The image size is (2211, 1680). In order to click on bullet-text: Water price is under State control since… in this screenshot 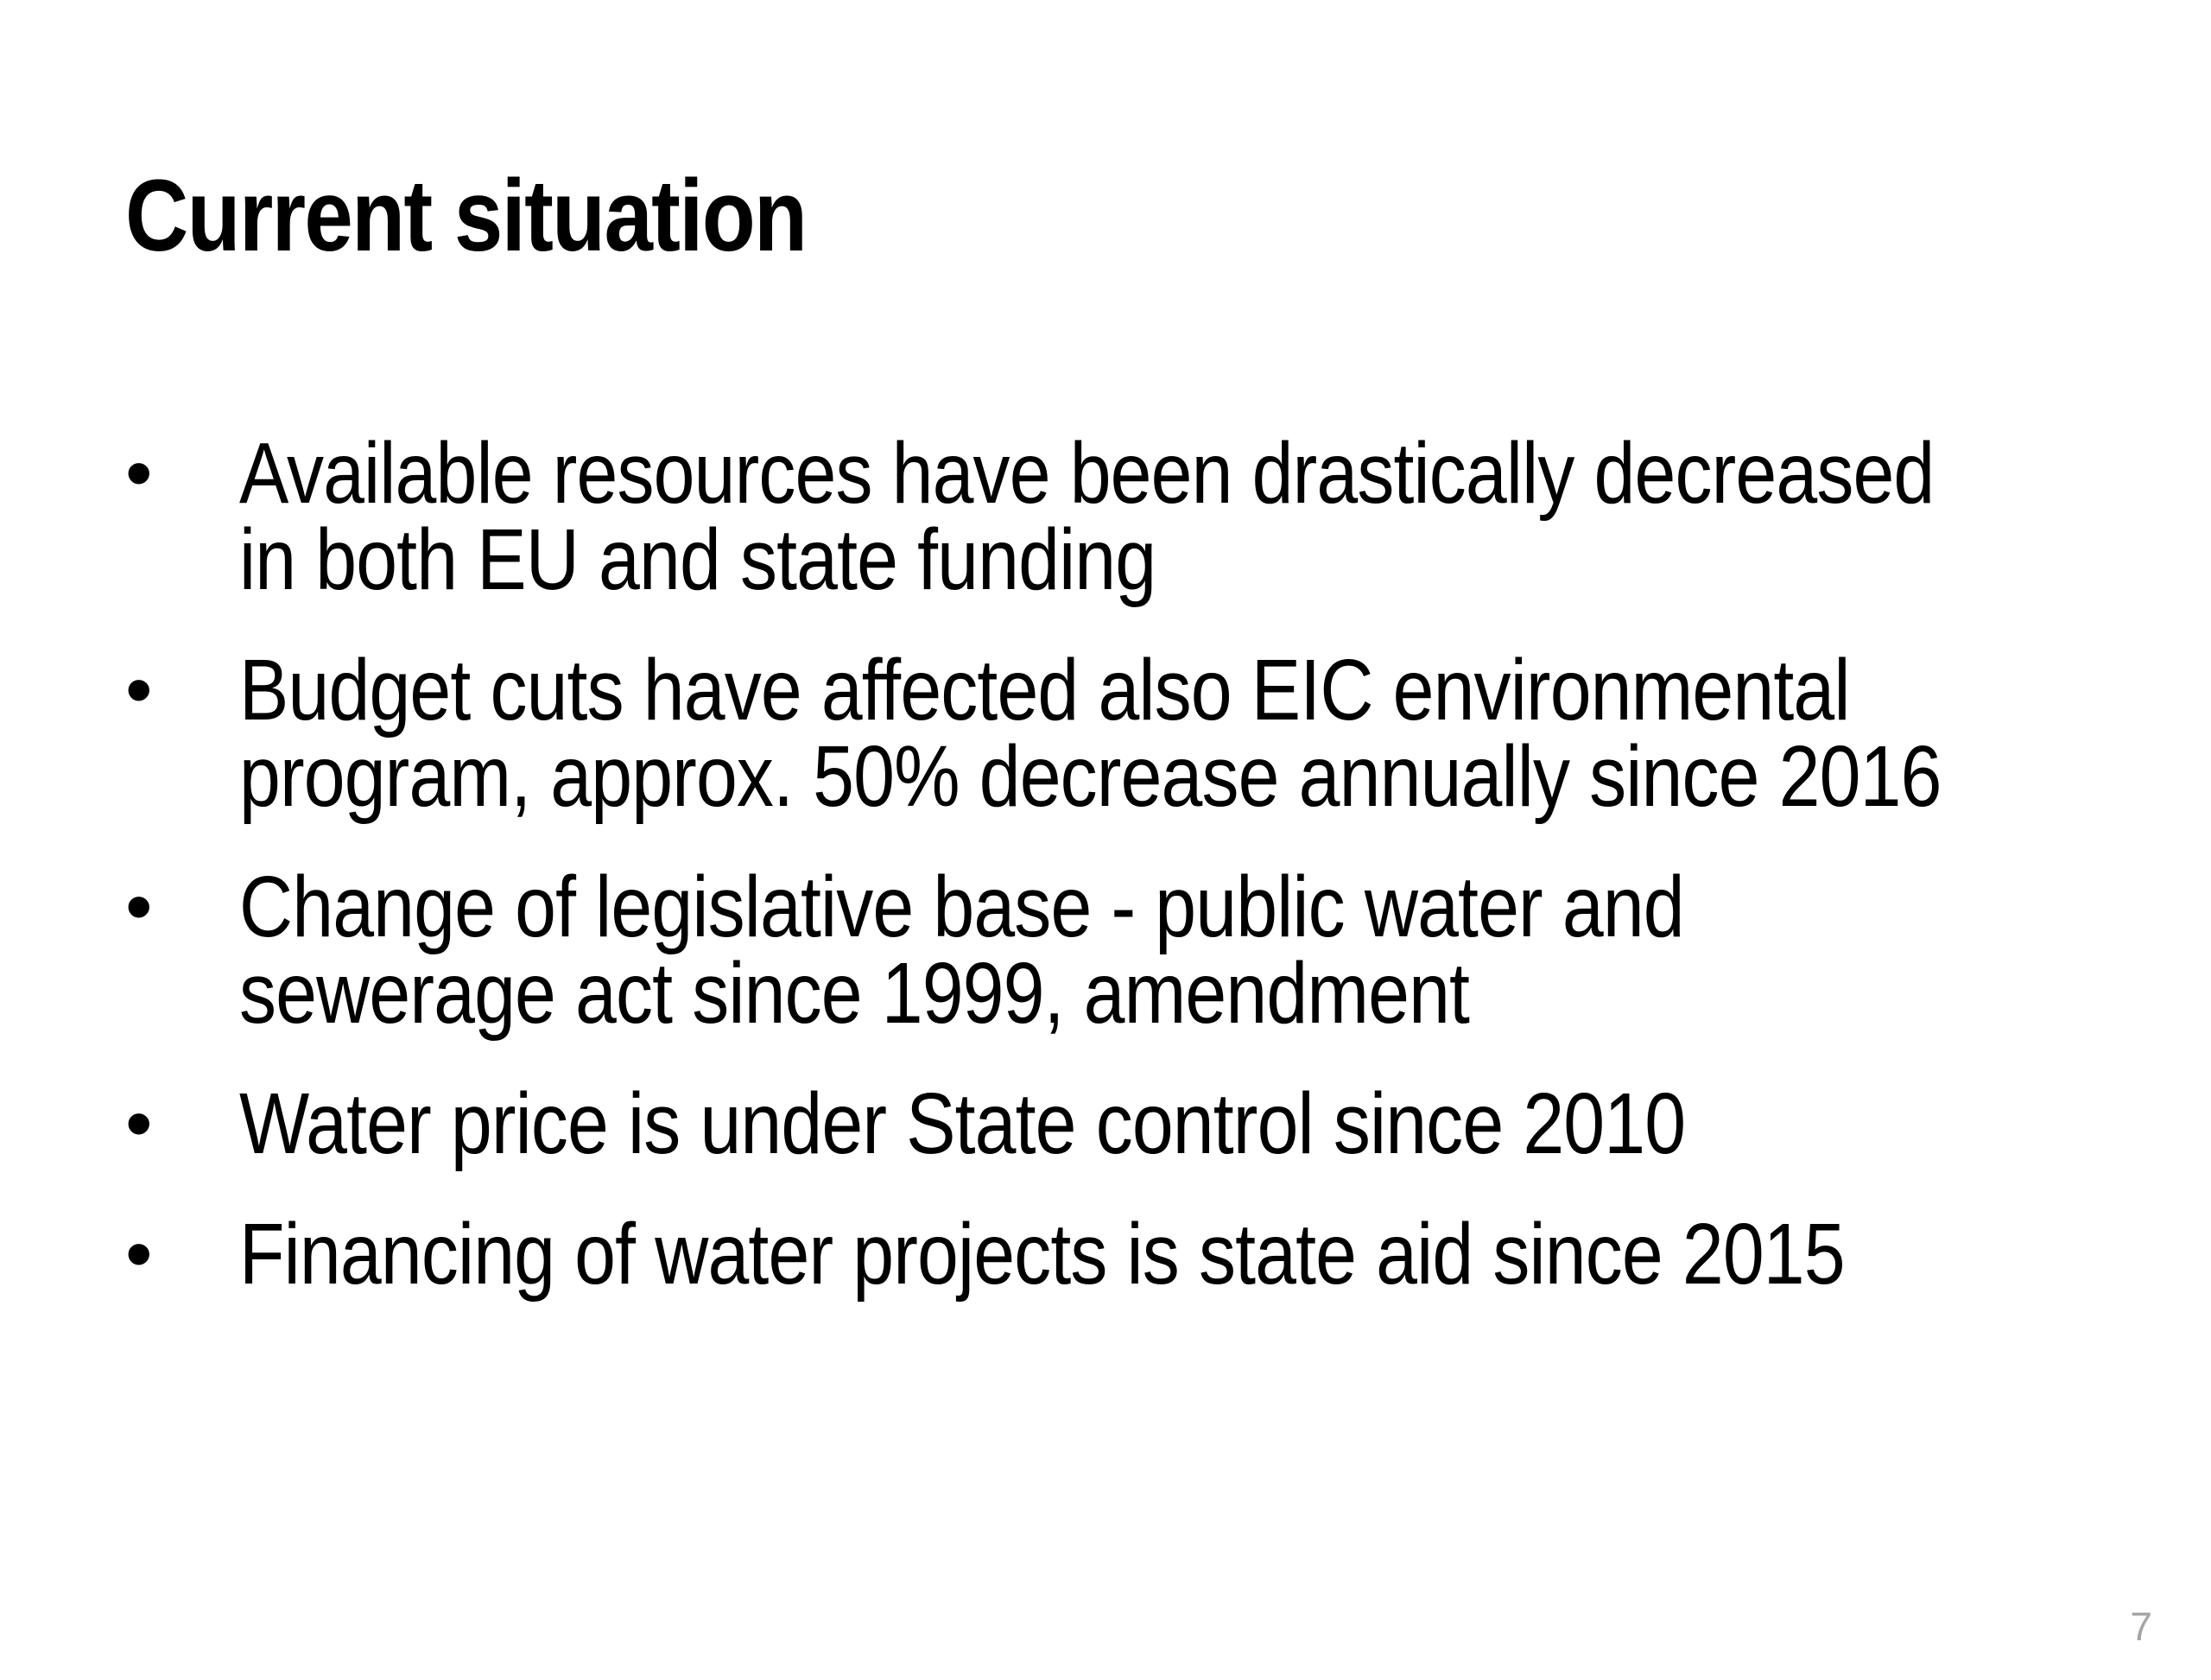, I will do `click(1175, 1124)`.